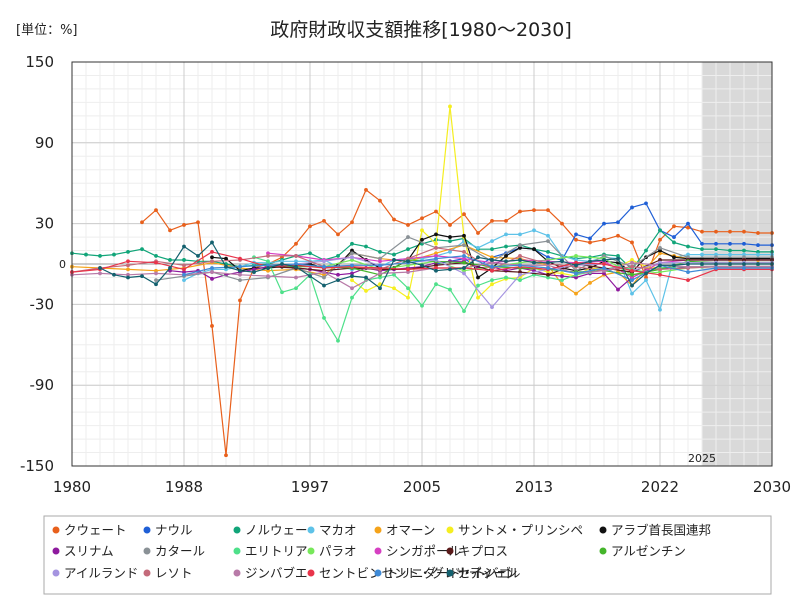  What do you see at coordinates (660, 487) in the screenshot?
I see `x-tick-label: 2022` at bounding box center [660, 487].